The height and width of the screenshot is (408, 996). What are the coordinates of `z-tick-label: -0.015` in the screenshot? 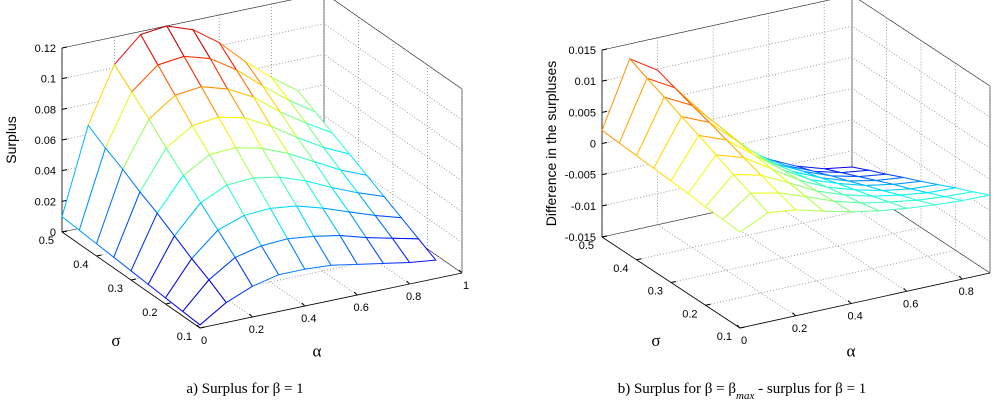 It's located at (580, 238).